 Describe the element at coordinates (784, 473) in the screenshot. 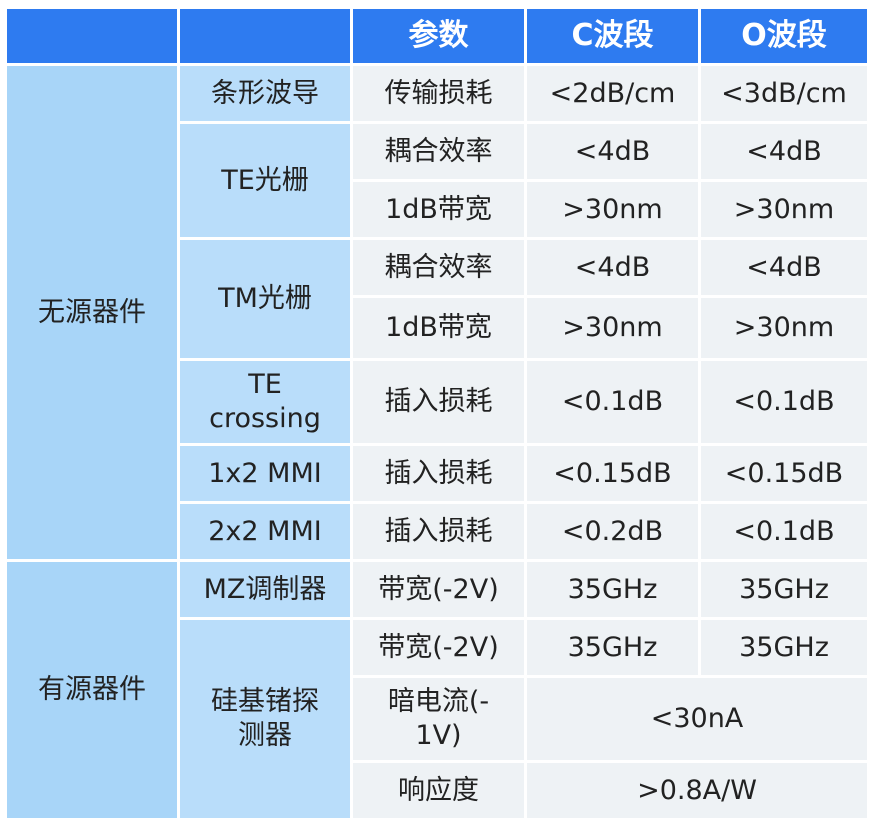

I see `o-band-value: <0.15dB` at that location.